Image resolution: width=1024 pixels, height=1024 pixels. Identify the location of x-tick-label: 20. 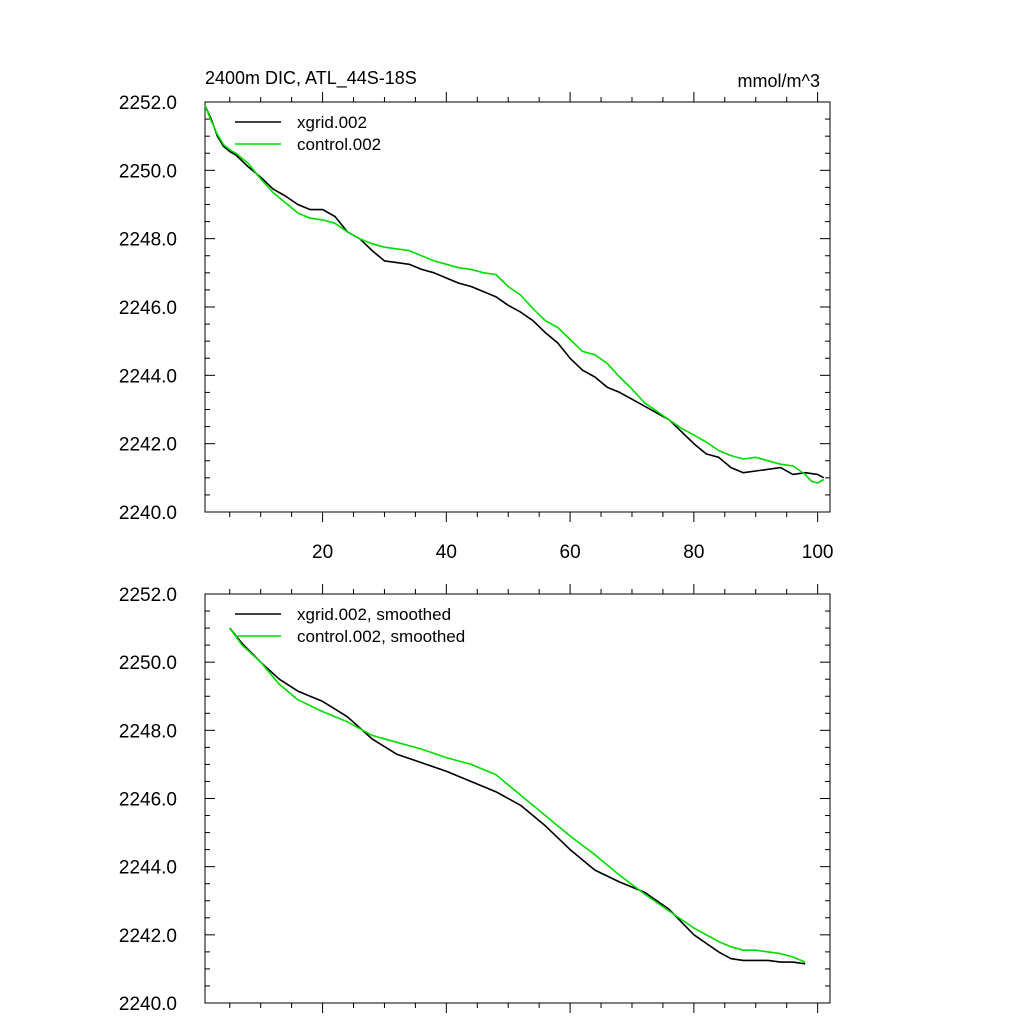
(322, 552).